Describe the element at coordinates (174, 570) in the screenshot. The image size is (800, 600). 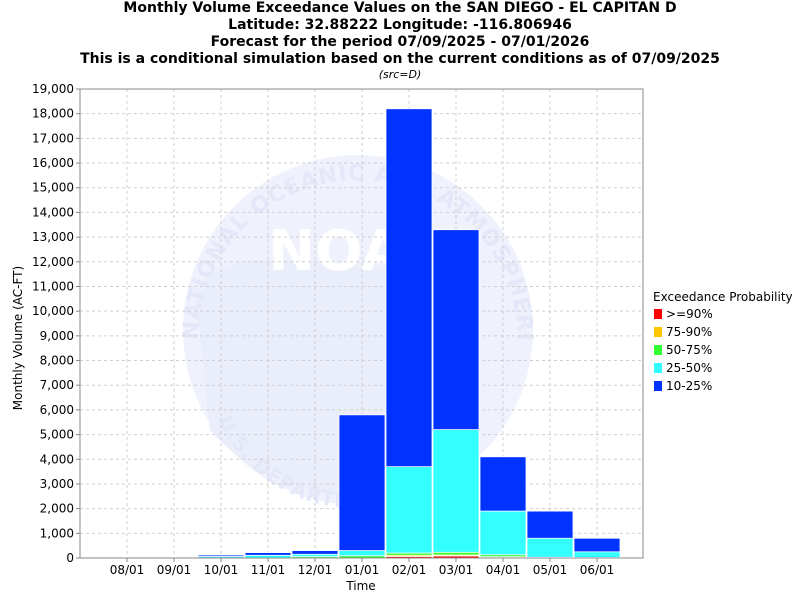
I see `x-tick-label: 09/01` at that location.